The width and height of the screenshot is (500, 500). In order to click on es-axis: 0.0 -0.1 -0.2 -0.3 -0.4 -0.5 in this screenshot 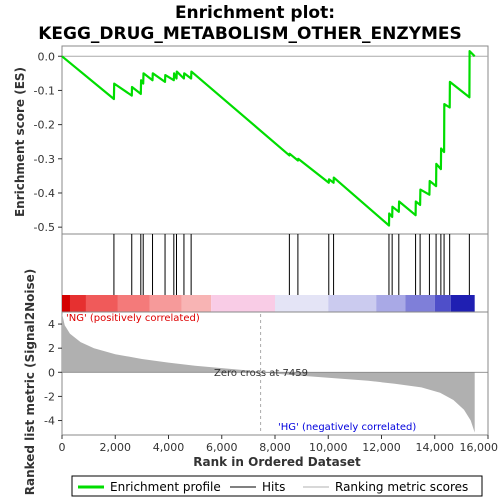, I will do `click(48, 142)`.